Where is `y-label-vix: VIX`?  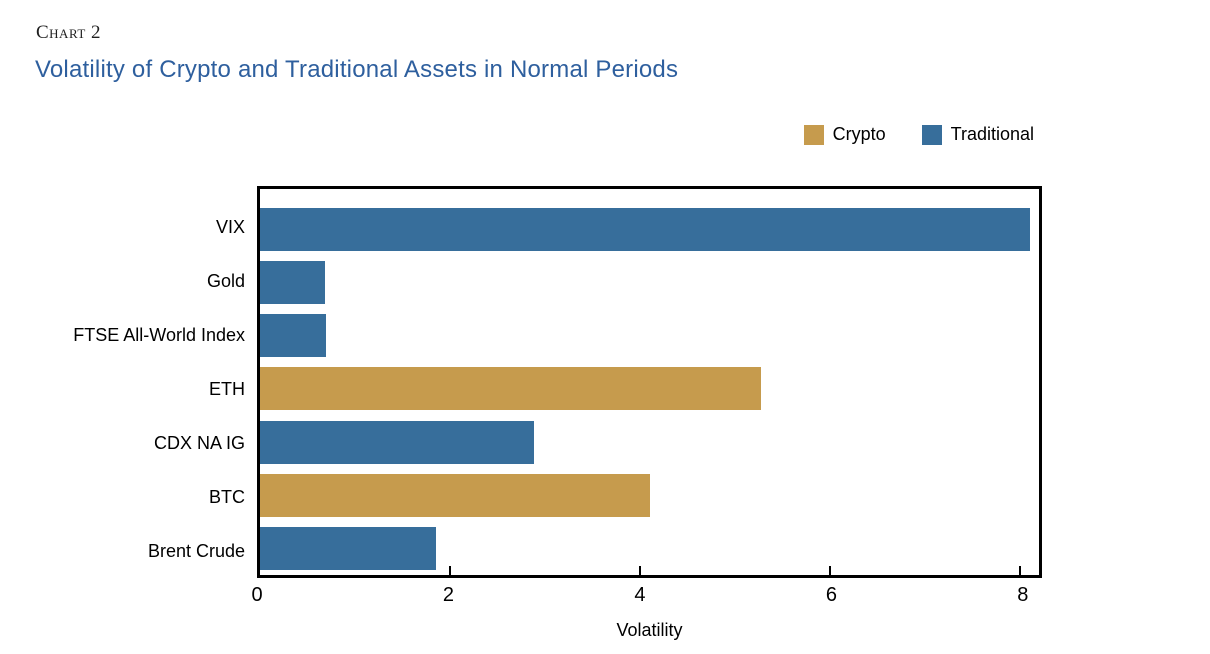
y-label-vix: VIX is located at coordinates (230, 226).